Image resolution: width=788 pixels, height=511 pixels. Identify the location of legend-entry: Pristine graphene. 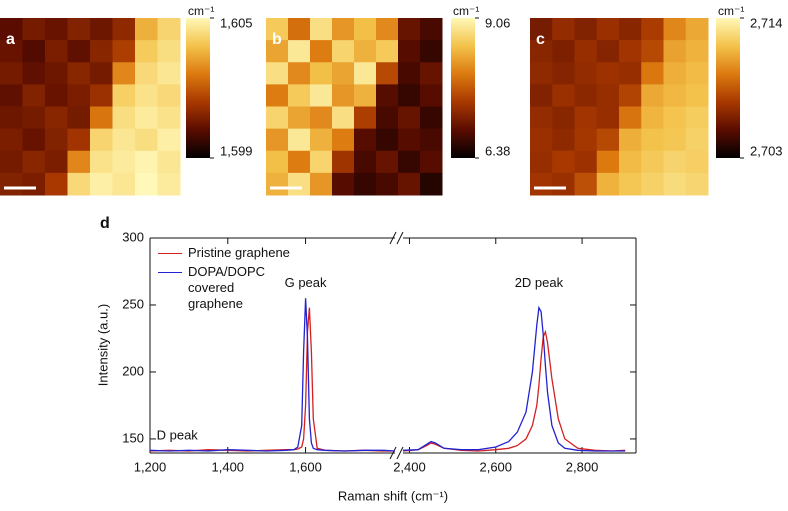
(224, 253).